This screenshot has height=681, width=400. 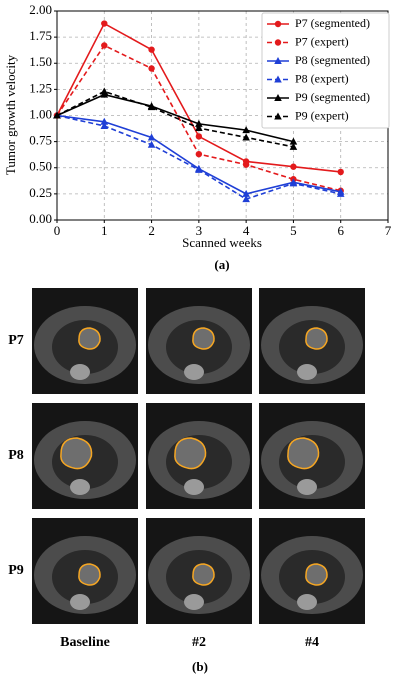 I want to click on caption-b: (b), so click(x=200, y=666).